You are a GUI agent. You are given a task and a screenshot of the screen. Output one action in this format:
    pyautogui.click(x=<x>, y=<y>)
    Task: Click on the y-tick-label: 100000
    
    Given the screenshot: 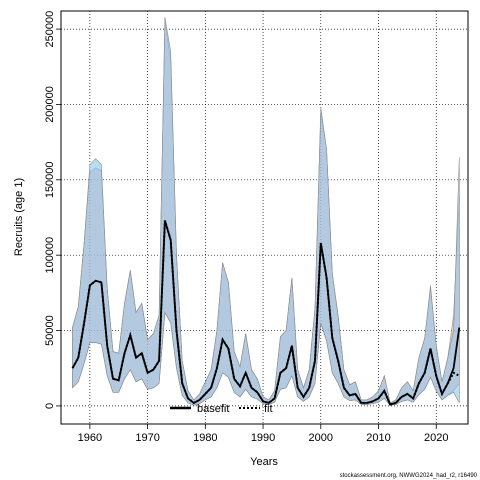 What is the action you would take?
    pyautogui.click(x=50, y=255)
    